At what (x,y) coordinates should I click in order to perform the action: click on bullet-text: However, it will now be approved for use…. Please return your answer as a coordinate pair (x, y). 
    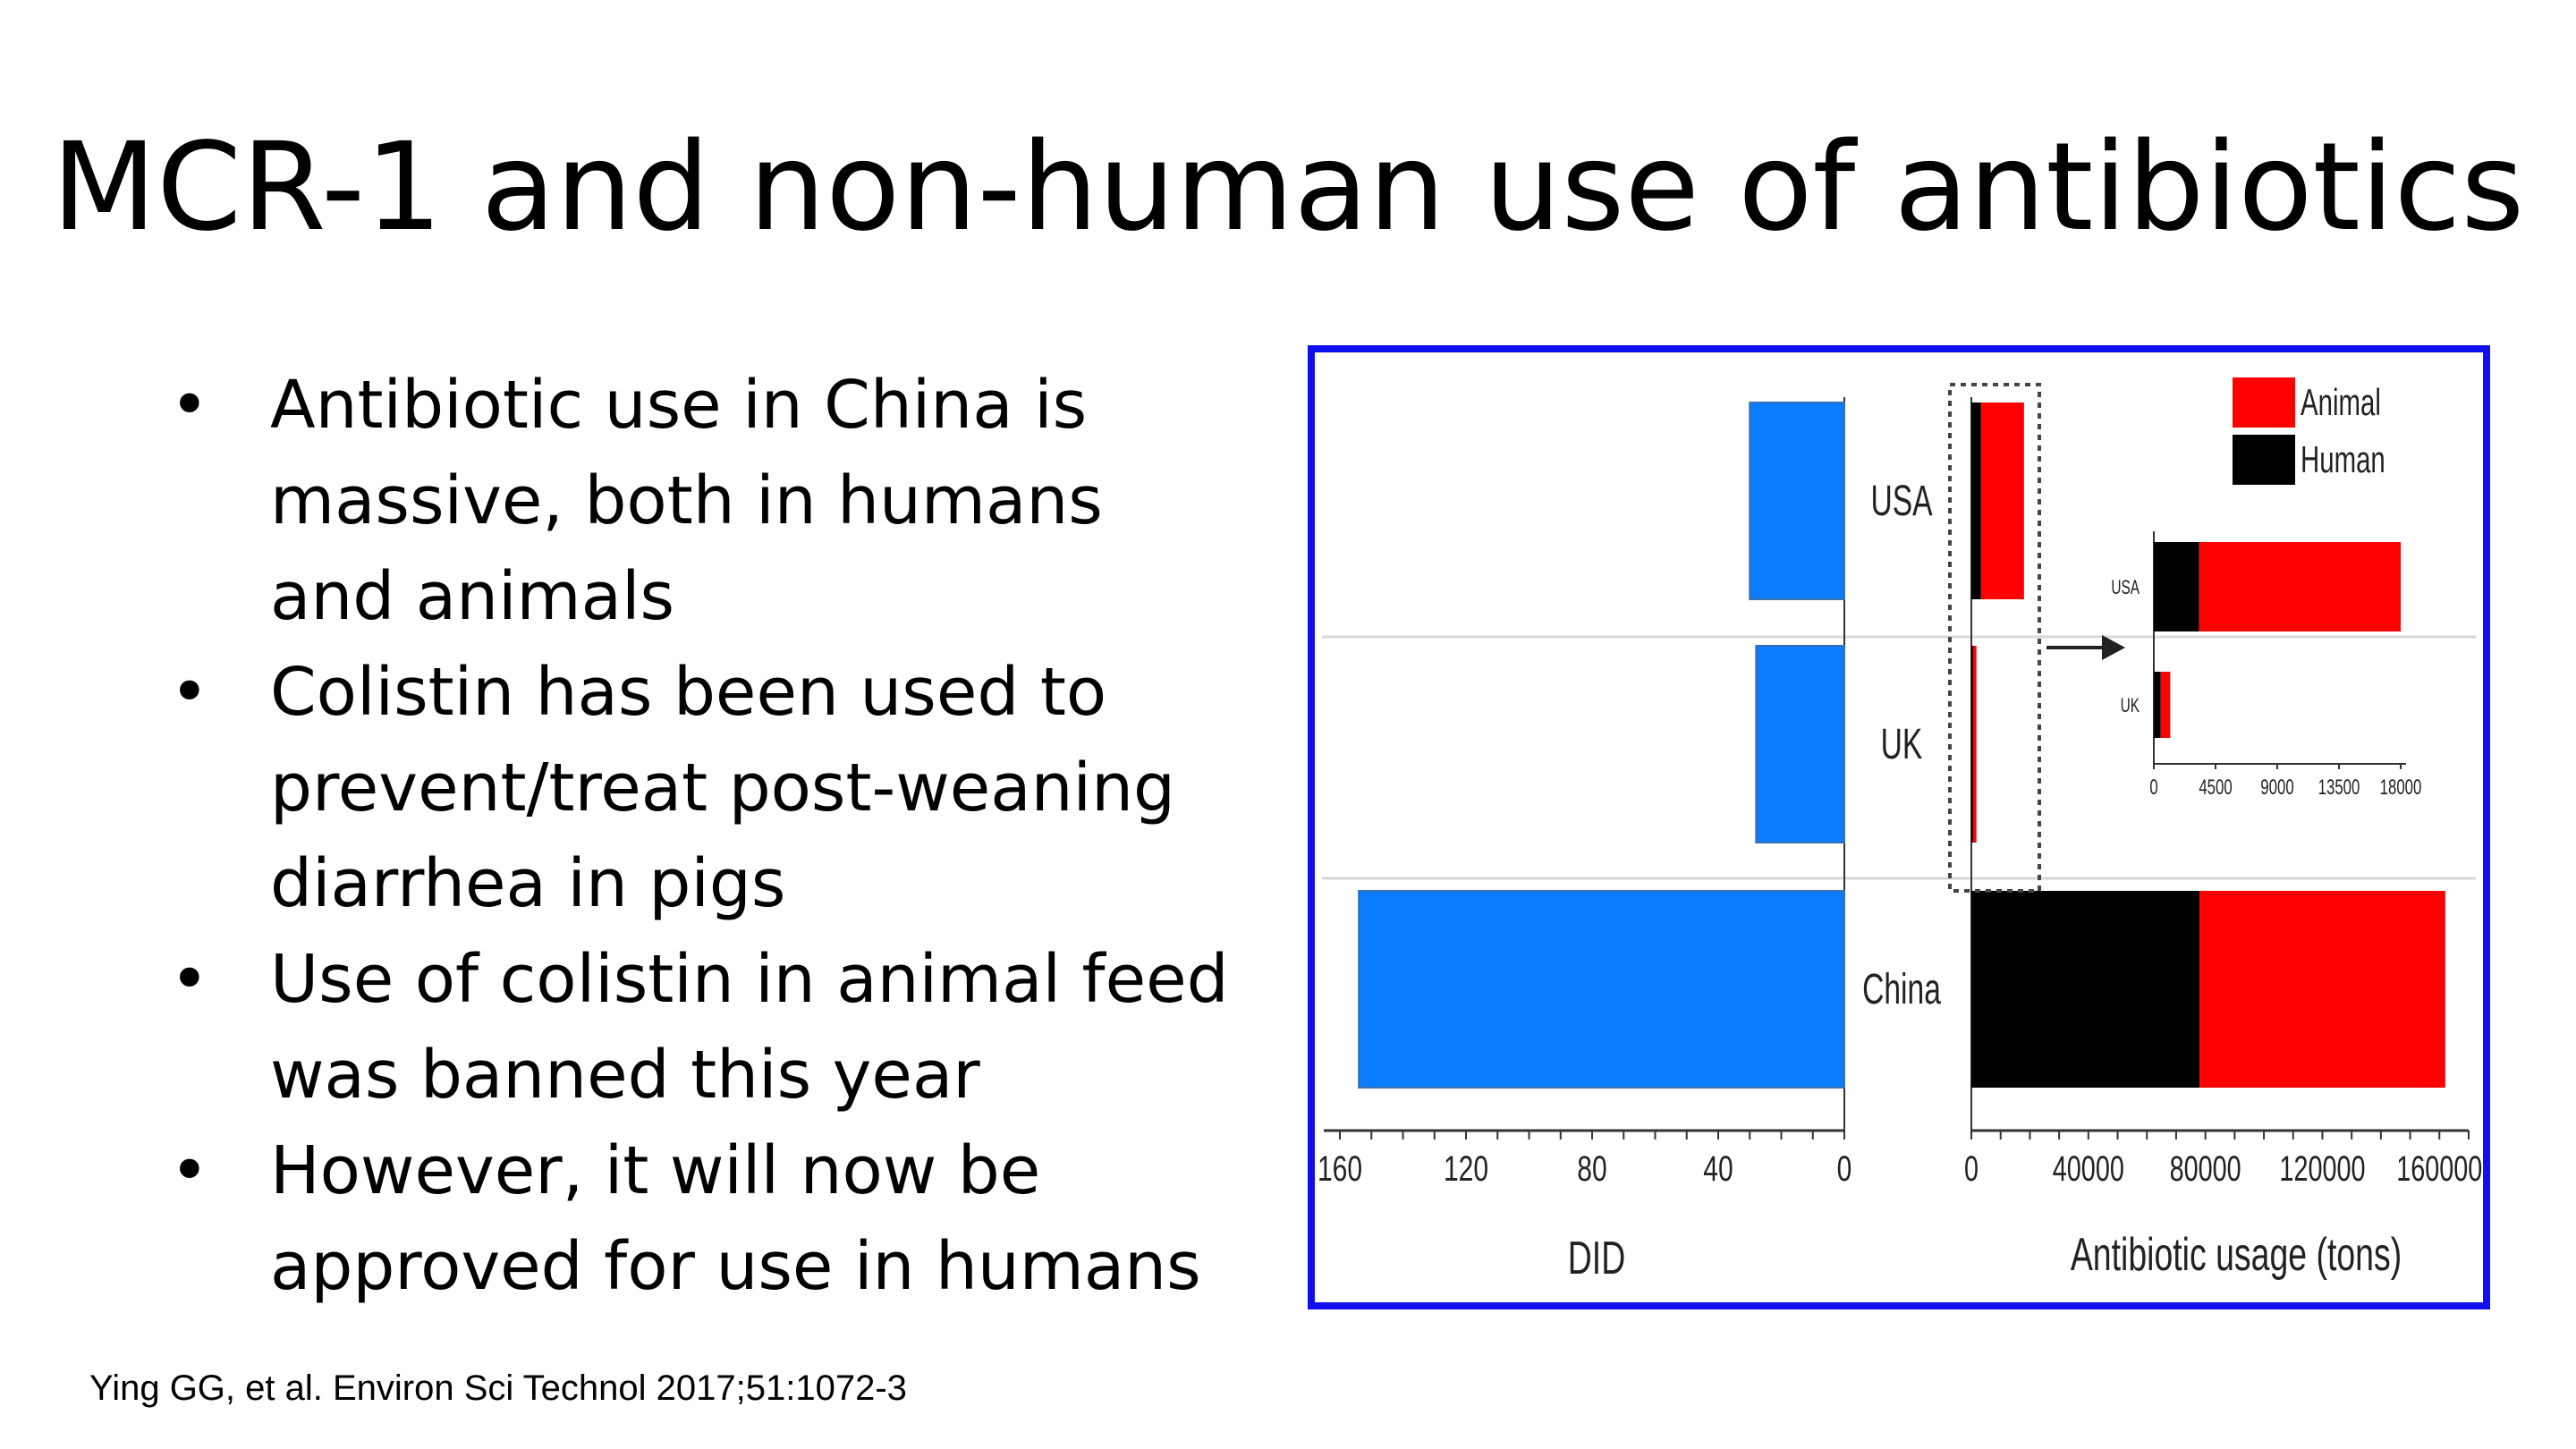
    Looking at the image, I should click on (735, 1218).